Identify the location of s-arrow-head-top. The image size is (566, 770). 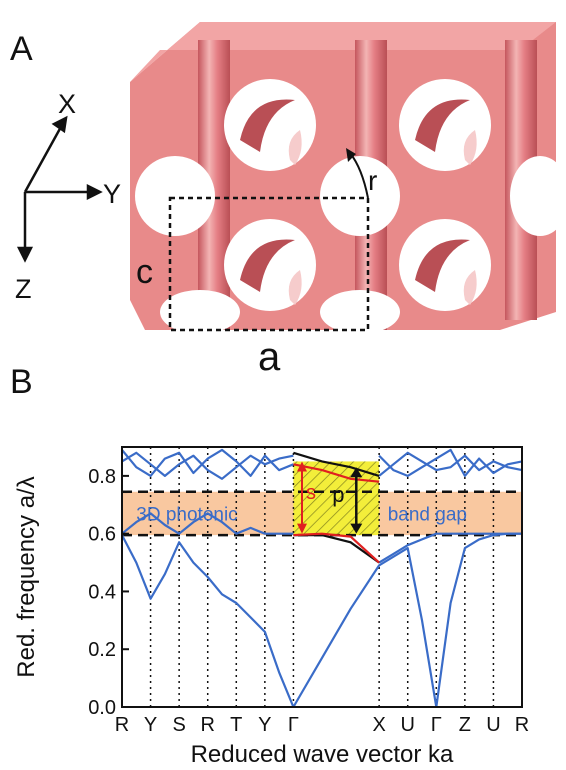
(302, 466).